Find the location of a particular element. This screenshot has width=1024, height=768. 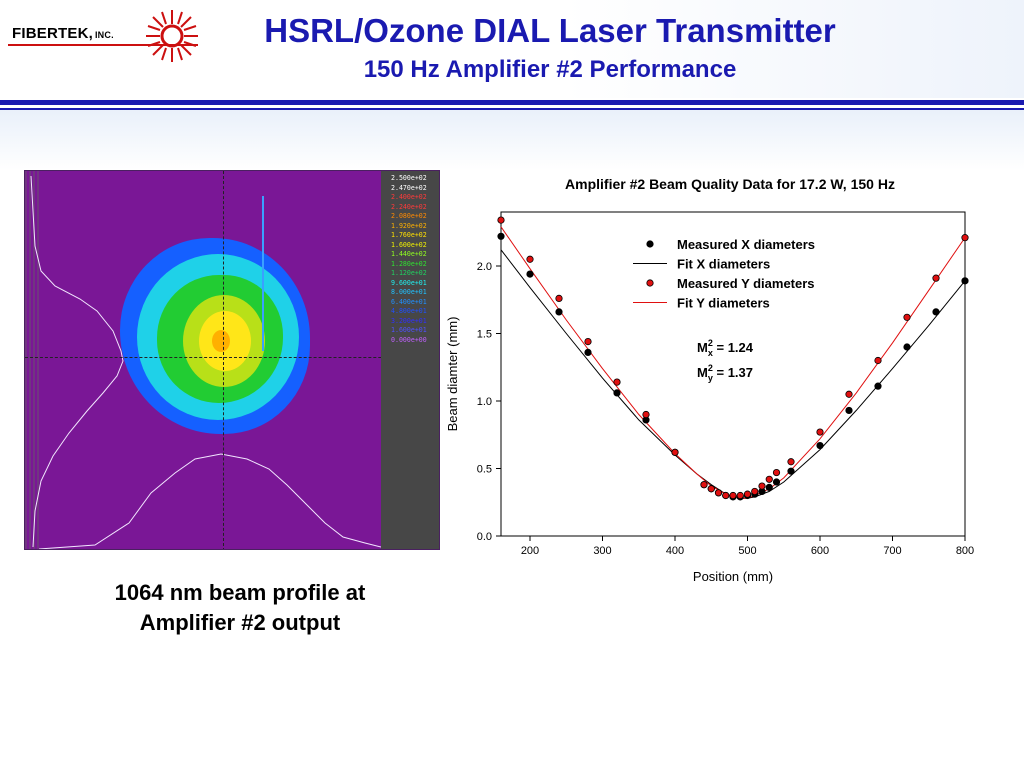

x-tick-label: 200 is located at coordinates (530, 551).